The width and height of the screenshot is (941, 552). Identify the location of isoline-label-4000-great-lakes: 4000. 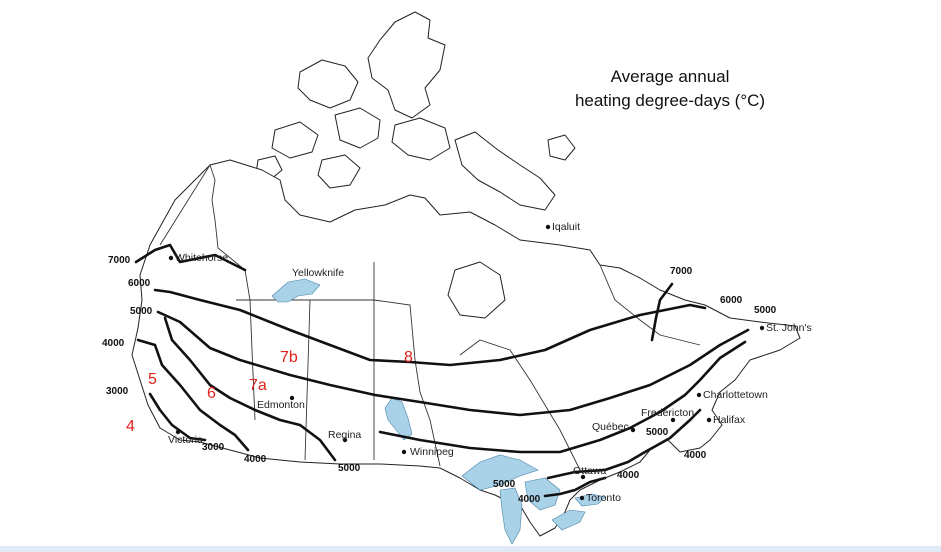
(529, 499).